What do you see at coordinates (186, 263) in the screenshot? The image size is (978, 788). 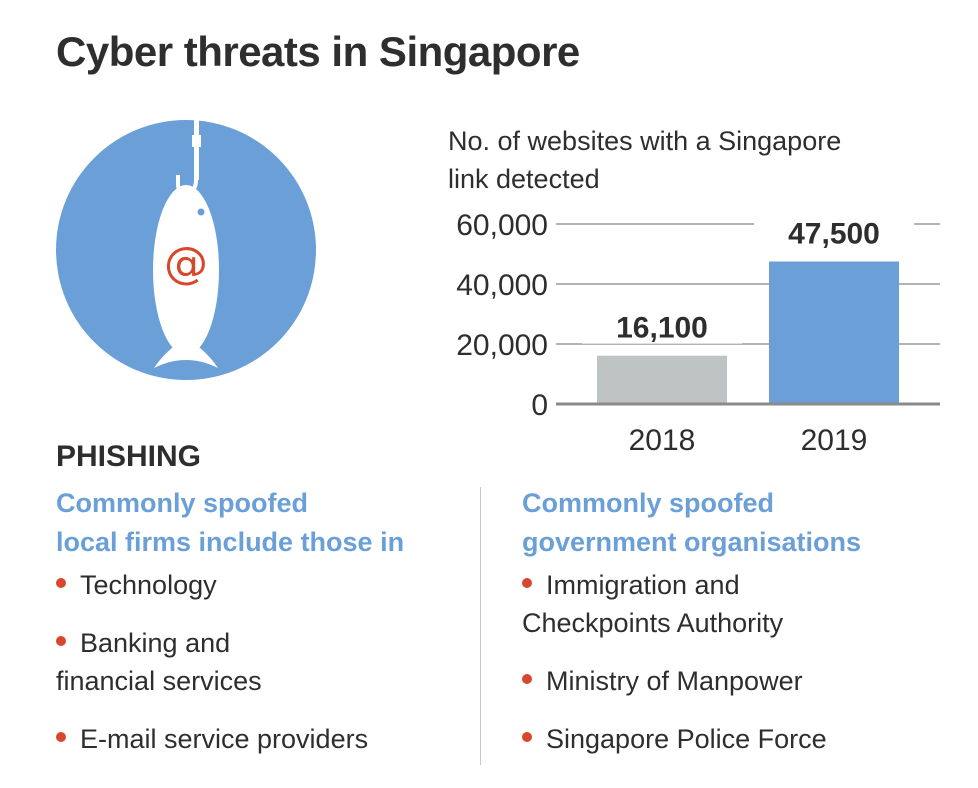 I see `at-symbol: @` at bounding box center [186, 263].